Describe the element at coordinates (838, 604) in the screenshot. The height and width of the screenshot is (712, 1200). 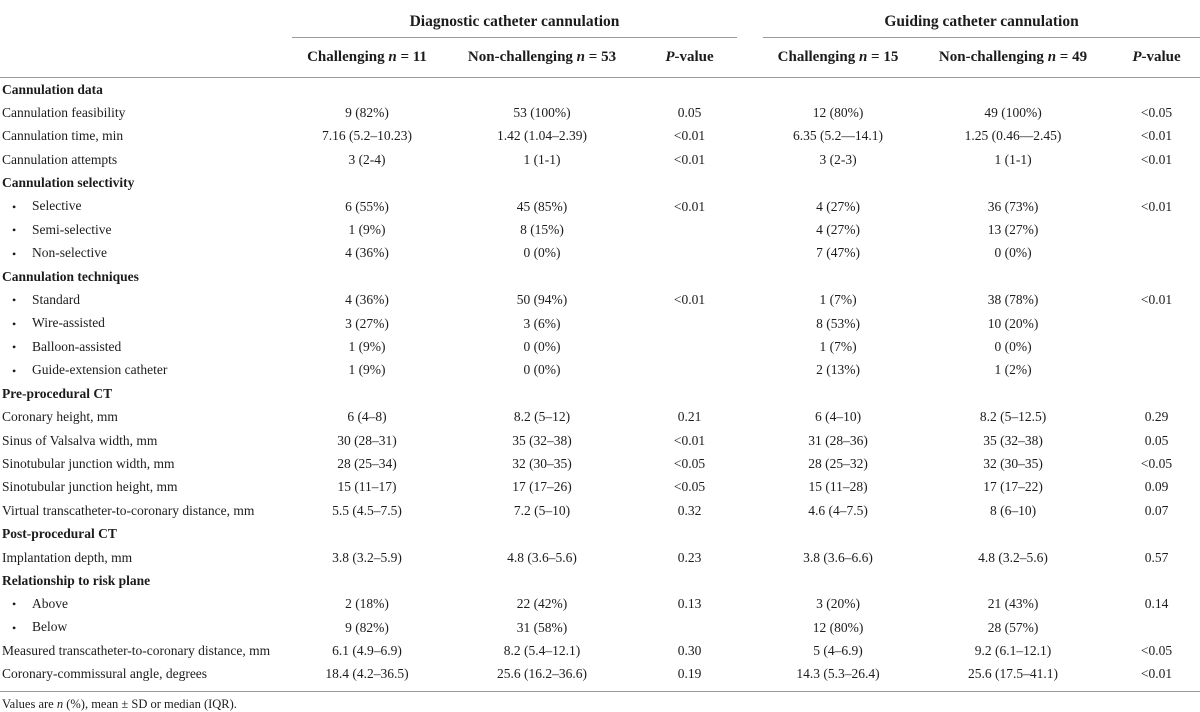
I see `cell-value: 3 (20%)` at that location.